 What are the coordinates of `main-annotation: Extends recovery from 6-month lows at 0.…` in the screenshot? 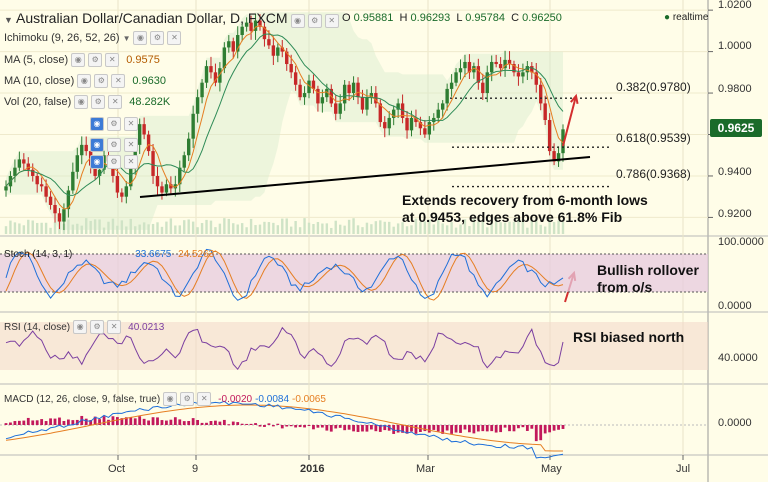 It's located at (525, 208).